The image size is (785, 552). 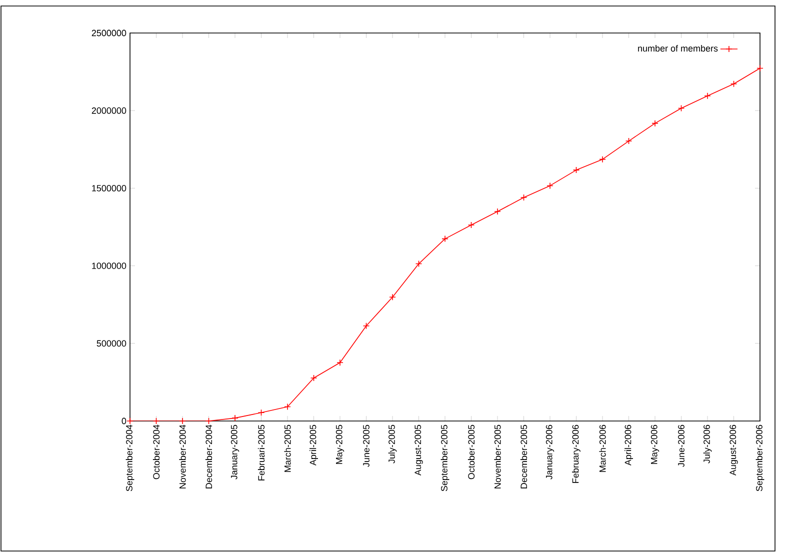 I want to click on x-tick-label: October-2005, so click(x=471, y=452).